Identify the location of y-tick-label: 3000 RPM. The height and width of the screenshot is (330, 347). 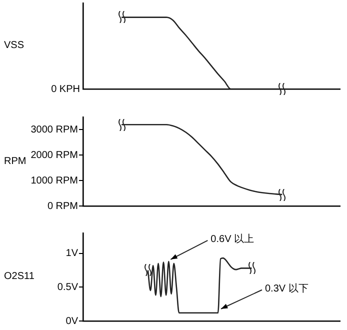
(54, 130).